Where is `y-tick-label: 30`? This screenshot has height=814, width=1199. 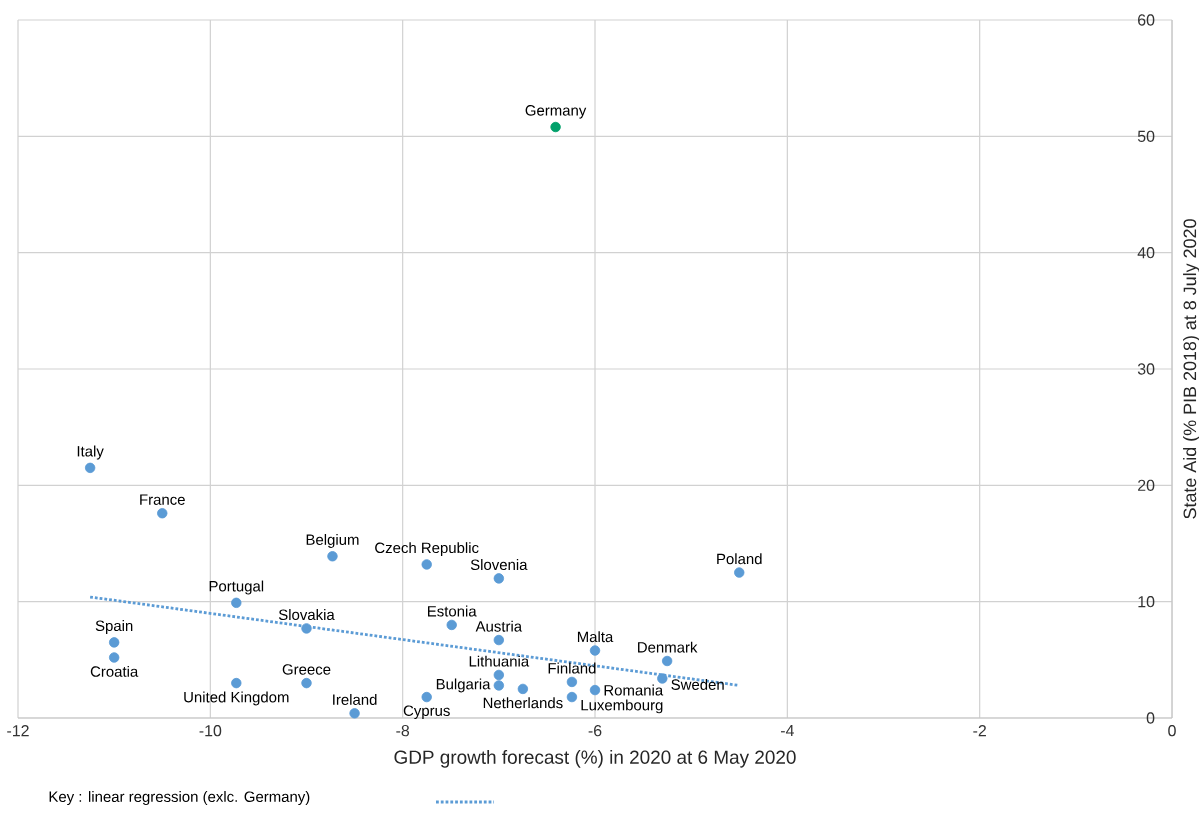
y-tick-label: 30 is located at coordinates (1146, 369).